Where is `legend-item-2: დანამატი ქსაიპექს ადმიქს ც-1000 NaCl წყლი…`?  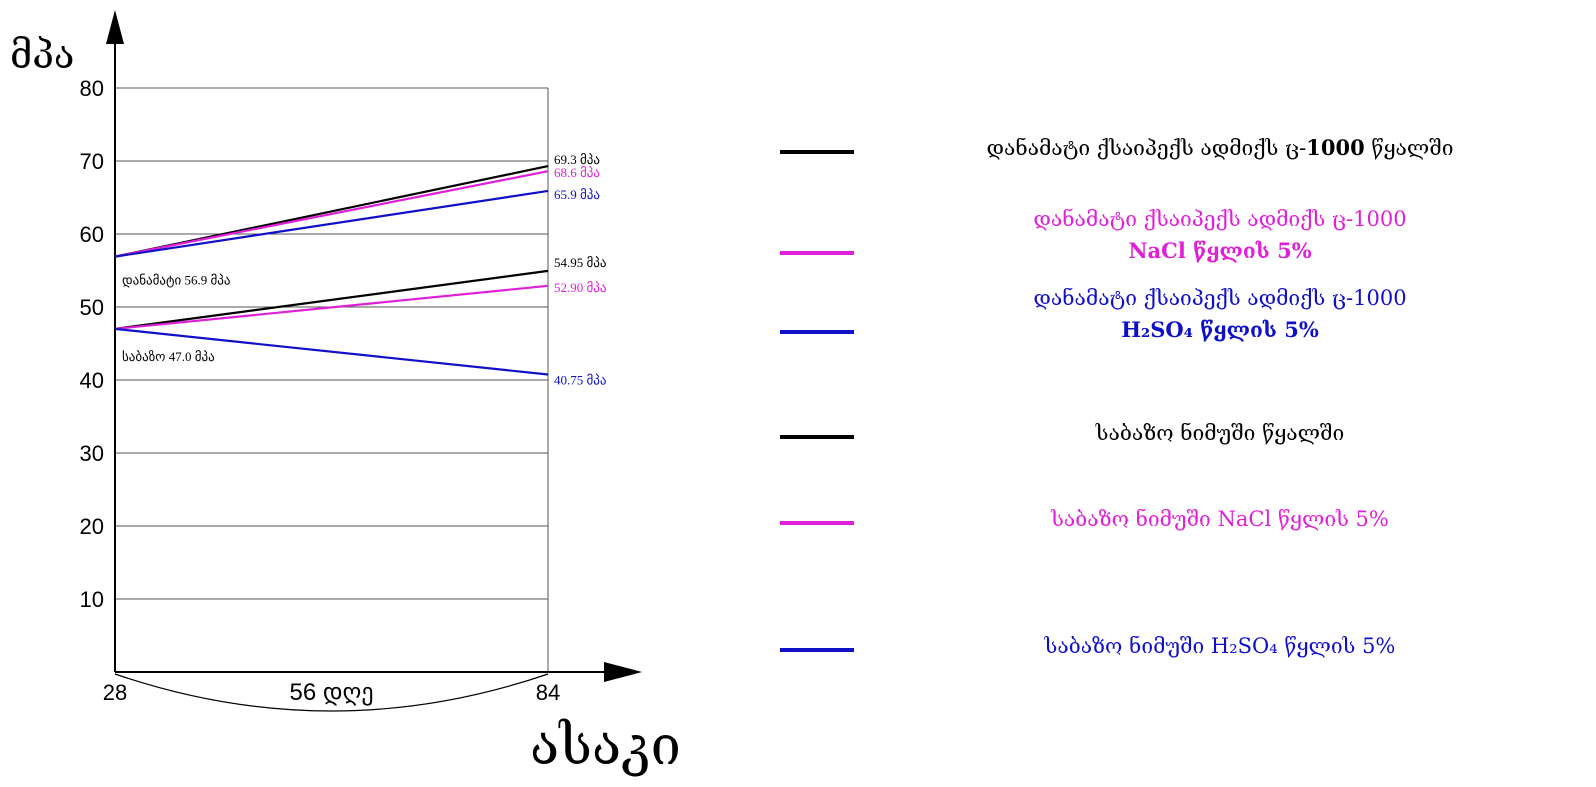 legend-item-2: დანამატი ქსაიპექს ადმიქს ც-1000 NaCl წყლი… is located at coordinates (1180, 260).